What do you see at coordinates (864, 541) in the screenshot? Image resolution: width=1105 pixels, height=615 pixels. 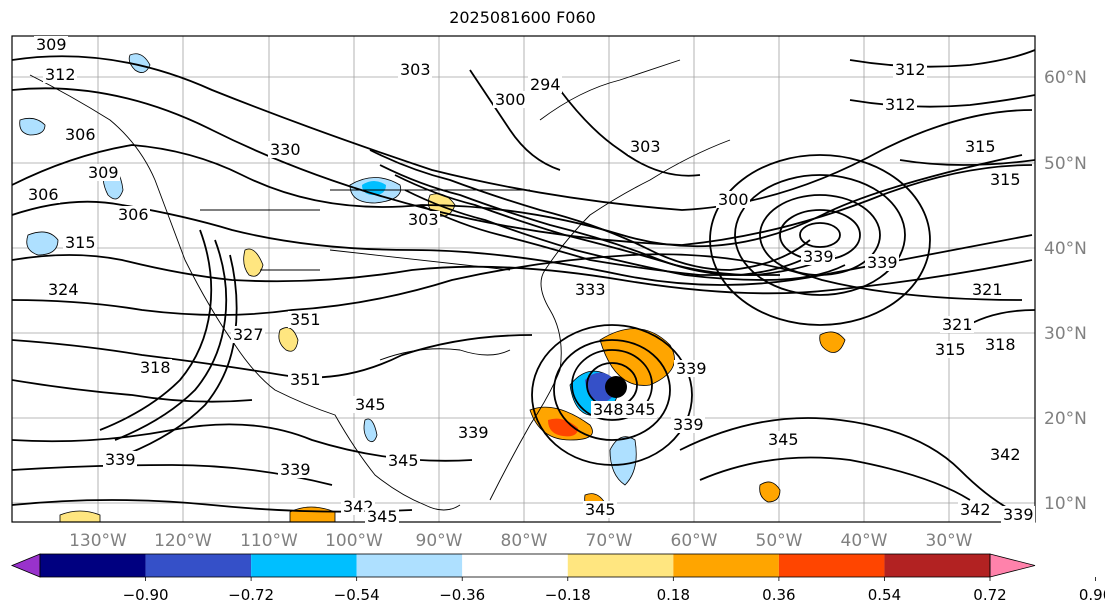 I see `longitude-tick-label: 40°W` at bounding box center [864, 541].